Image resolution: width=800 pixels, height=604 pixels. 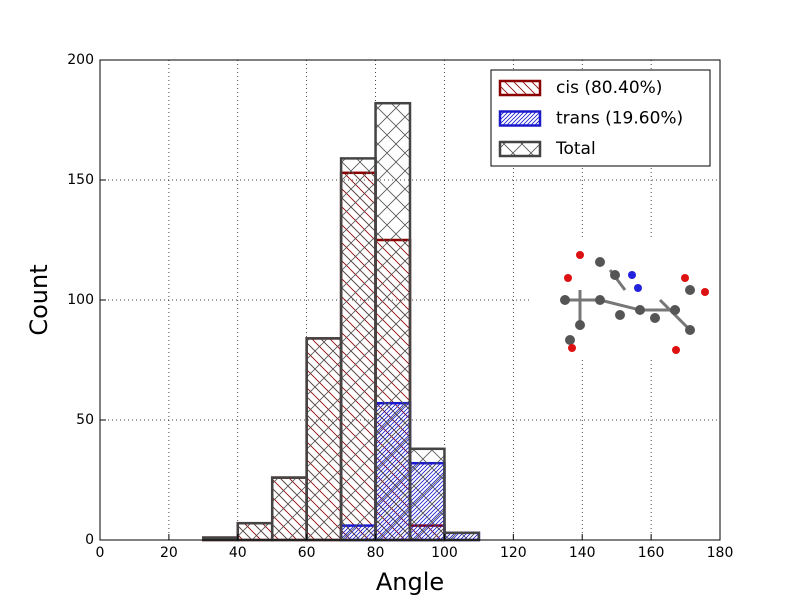 I want to click on x-tick-label: 80, so click(x=376, y=553).